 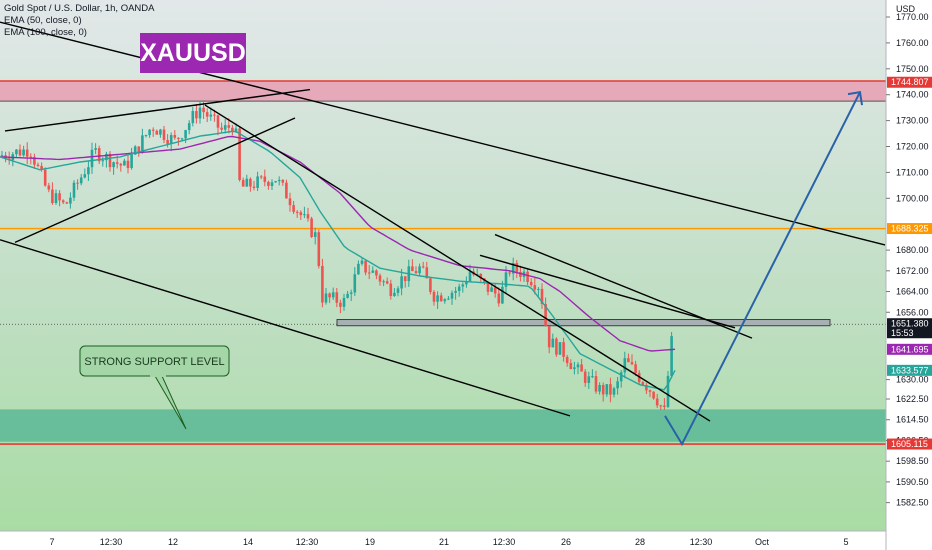 What do you see at coordinates (566, 542) in the screenshot?
I see `time-tick-label: 26` at bounding box center [566, 542].